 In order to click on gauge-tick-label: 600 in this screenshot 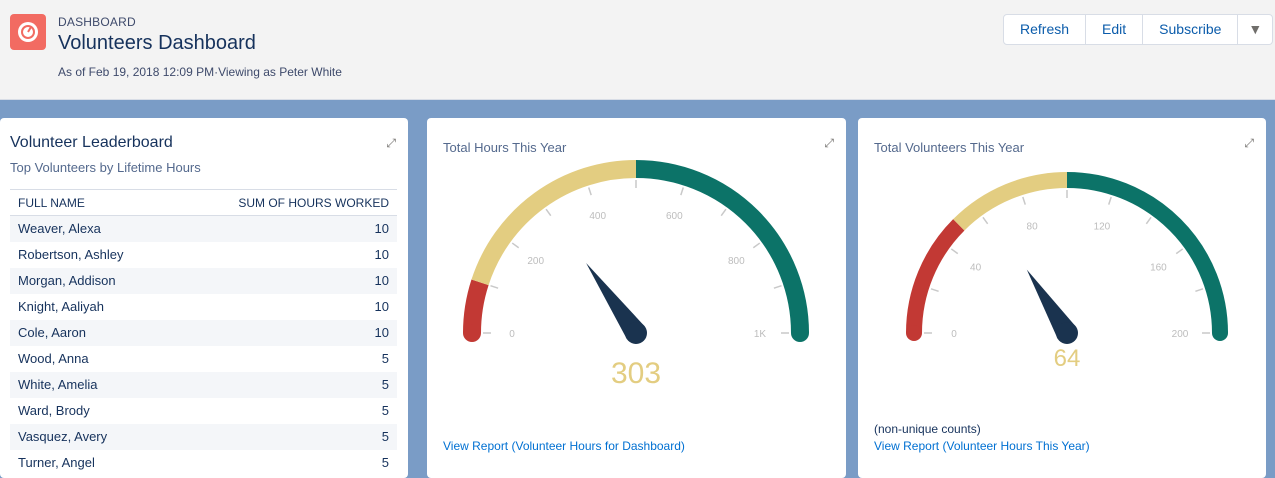, I will do `click(674, 216)`.